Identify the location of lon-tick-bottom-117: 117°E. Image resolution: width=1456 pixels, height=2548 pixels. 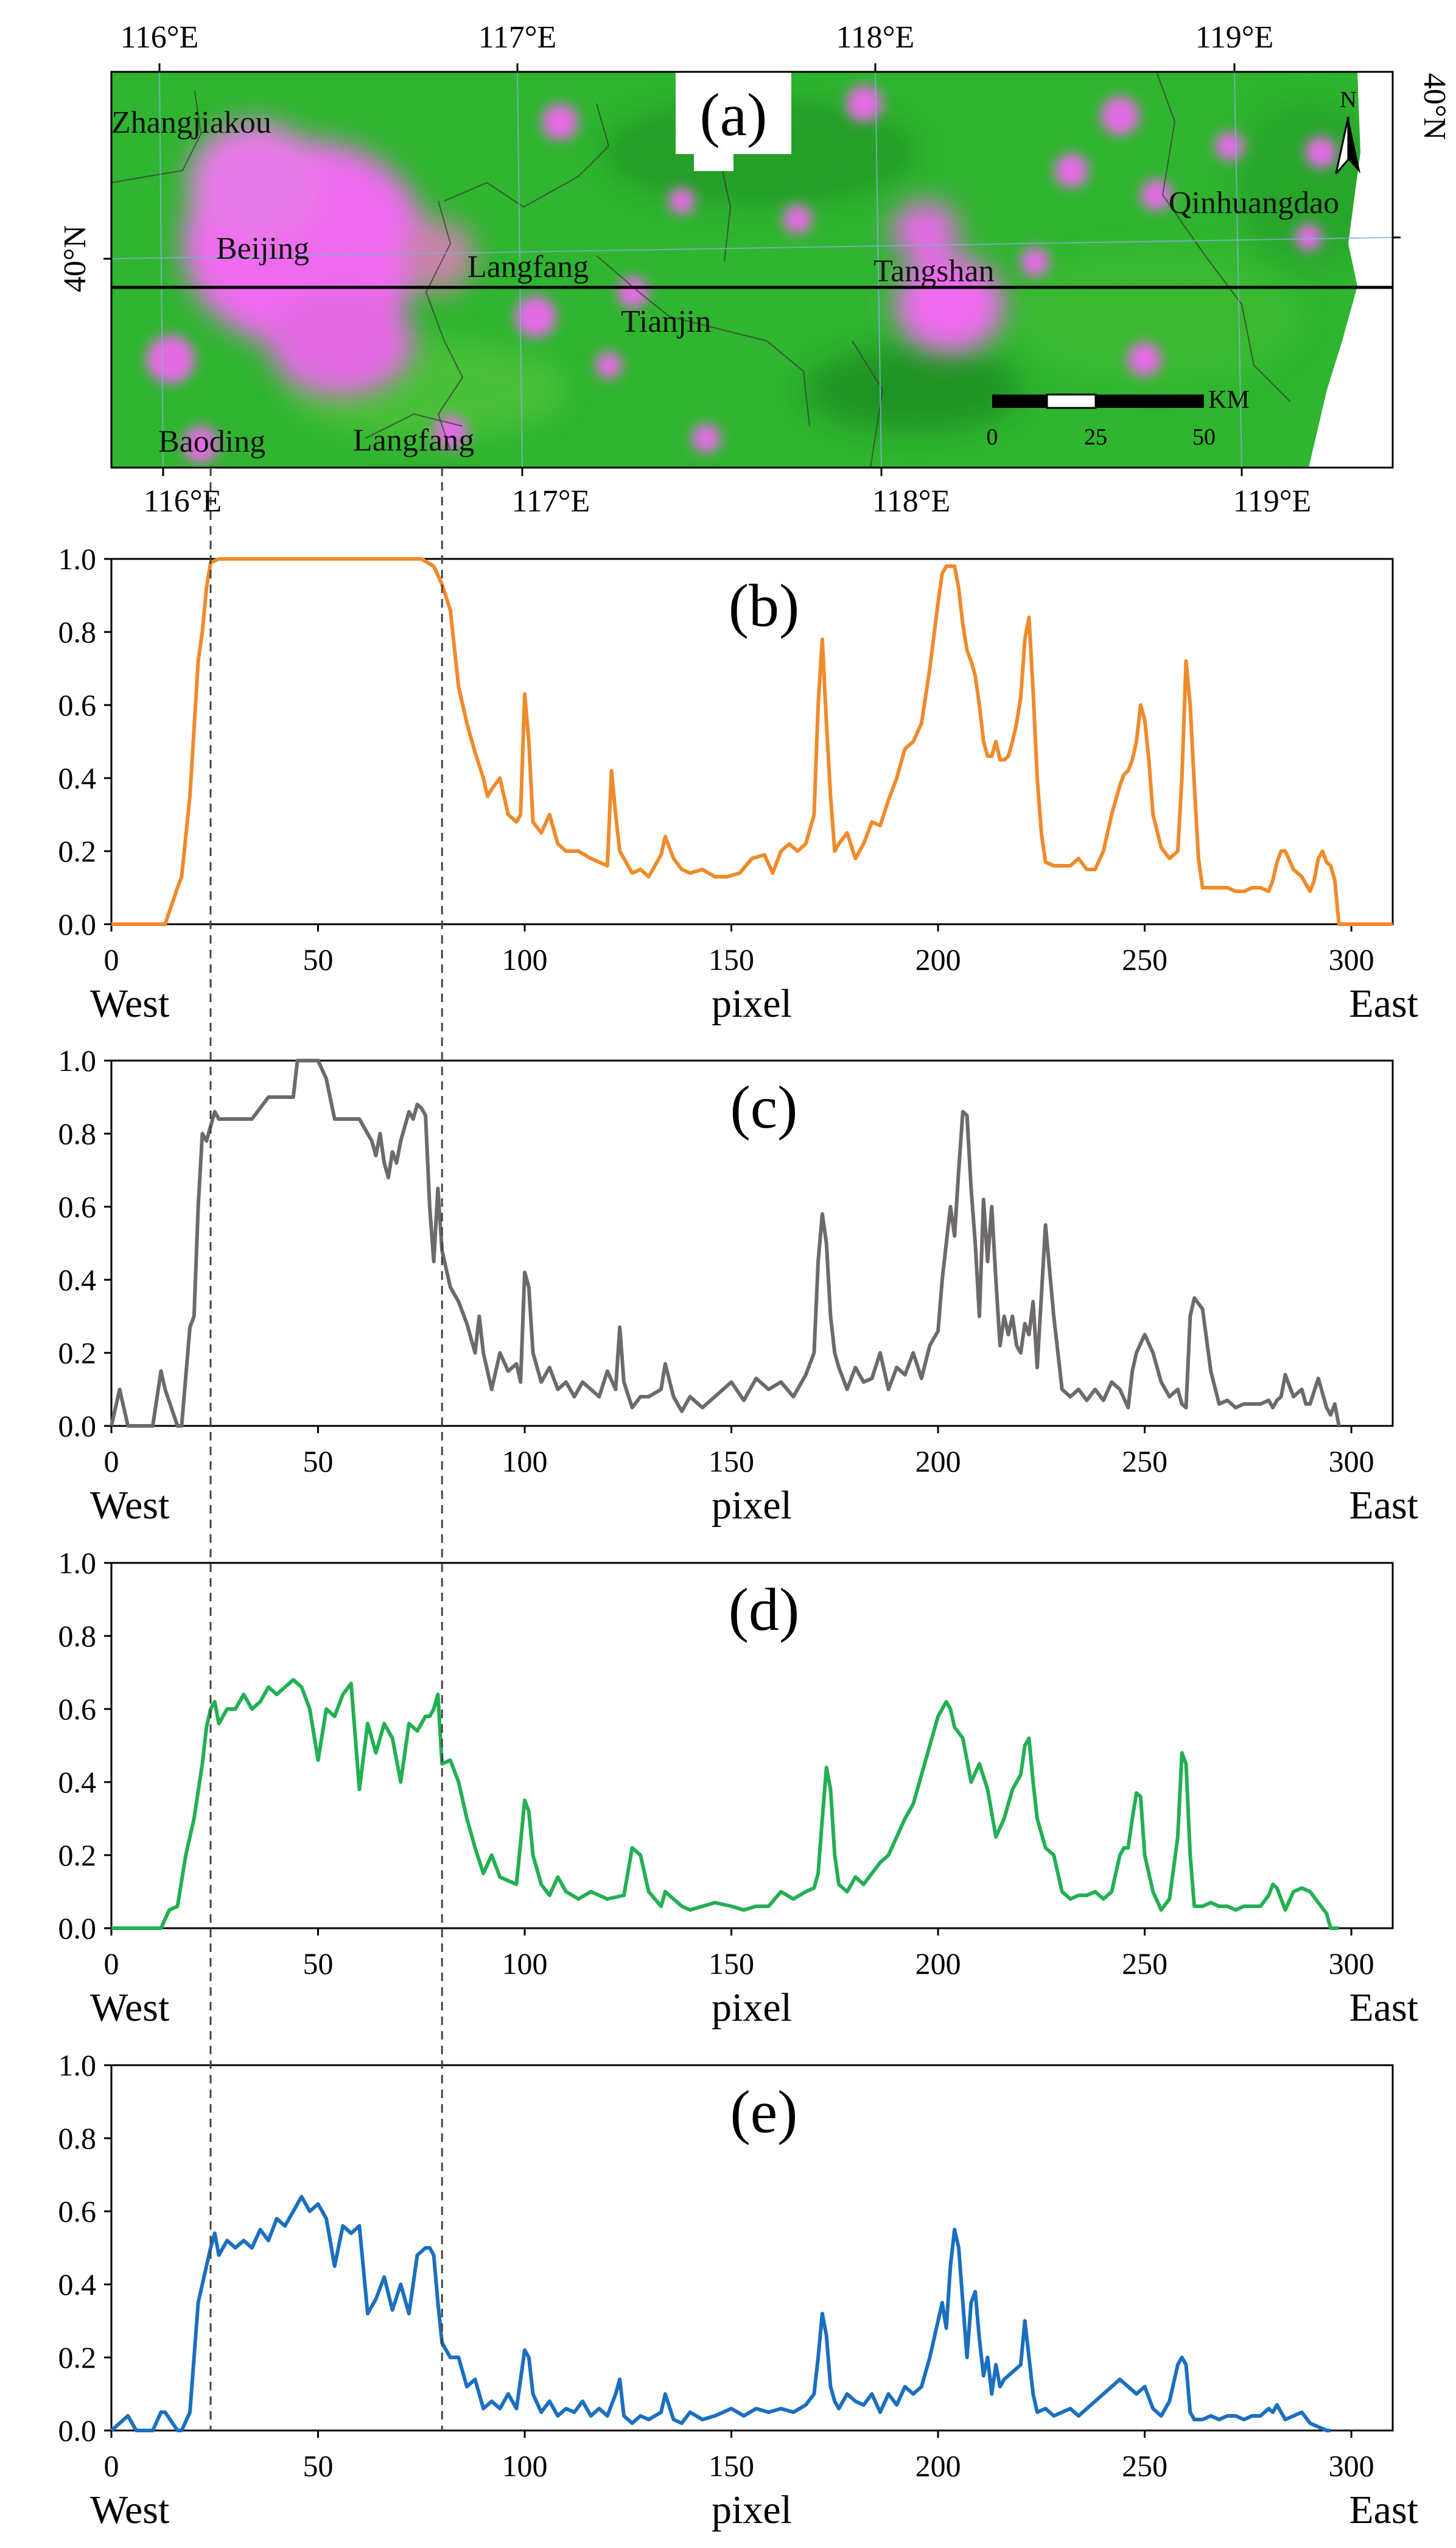
(551, 501).